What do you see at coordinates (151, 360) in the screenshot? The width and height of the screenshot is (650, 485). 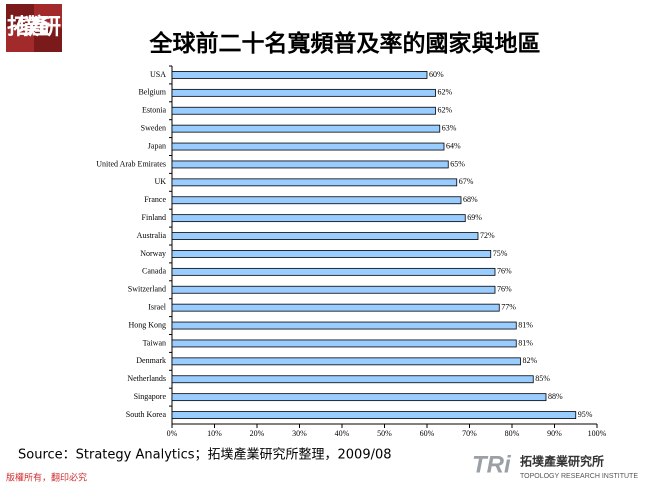 I see `y-tick-label: Denmark` at bounding box center [151, 360].